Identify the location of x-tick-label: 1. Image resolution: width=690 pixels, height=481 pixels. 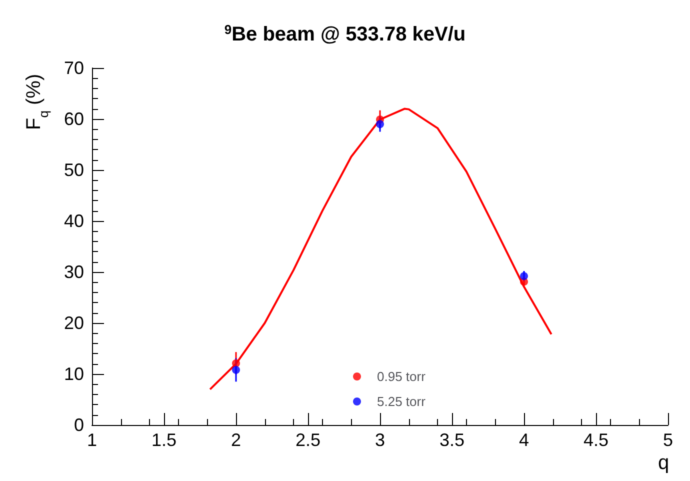
(92, 440).